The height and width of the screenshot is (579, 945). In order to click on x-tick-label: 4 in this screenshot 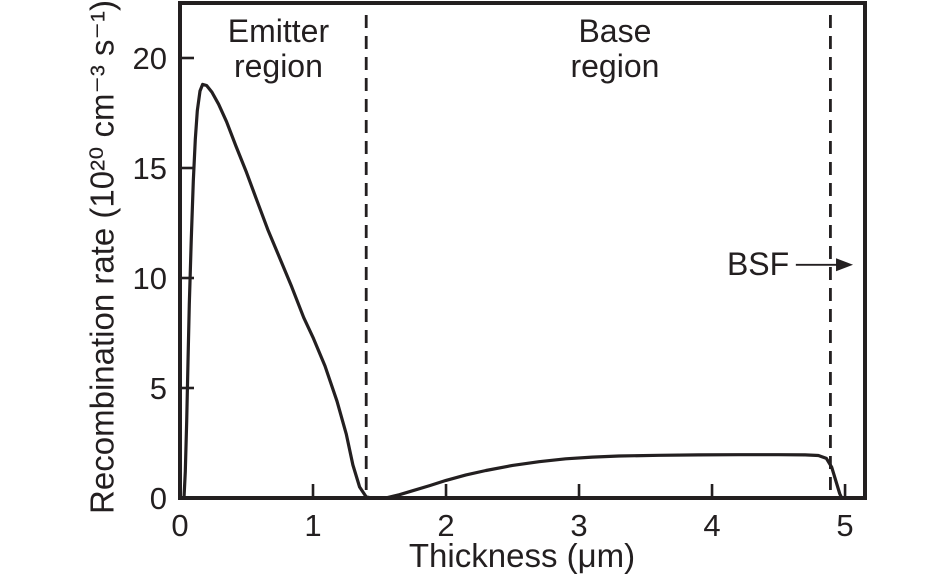, I will do `click(711, 525)`.